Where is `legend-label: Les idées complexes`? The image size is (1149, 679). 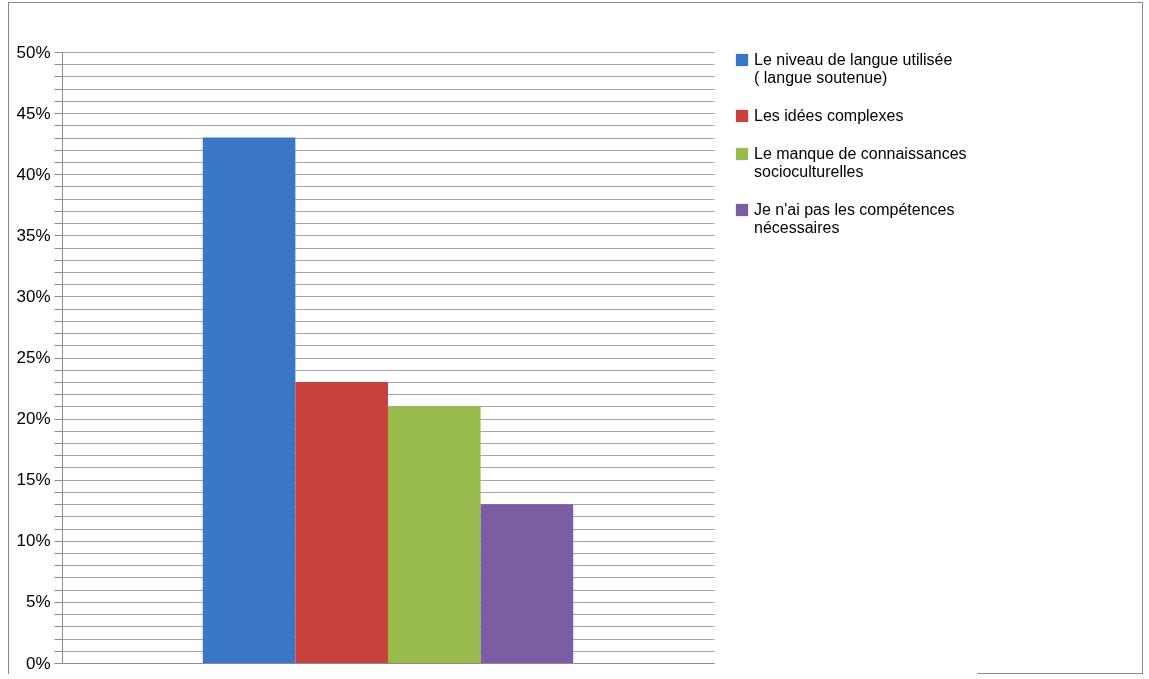 legend-label: Les idées complexes is located at coordinates (829, 115).